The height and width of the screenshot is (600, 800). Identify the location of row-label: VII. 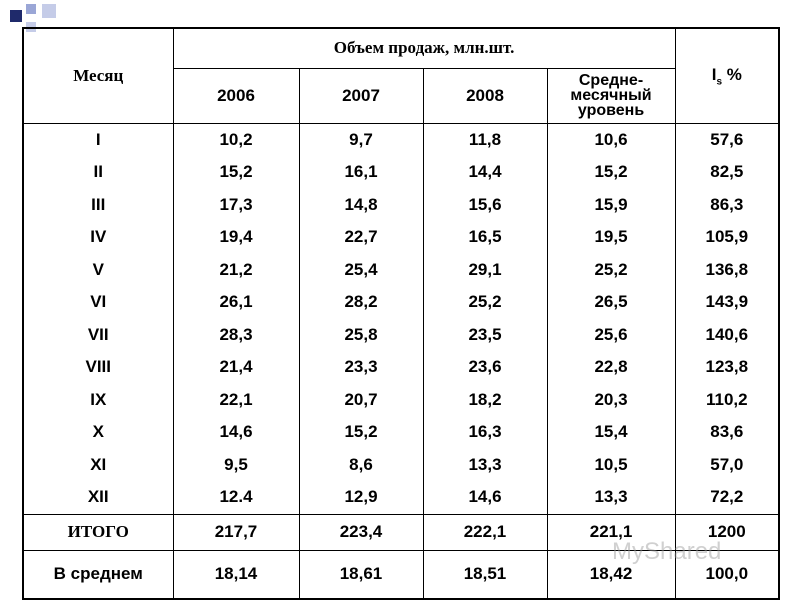
(98, 334).